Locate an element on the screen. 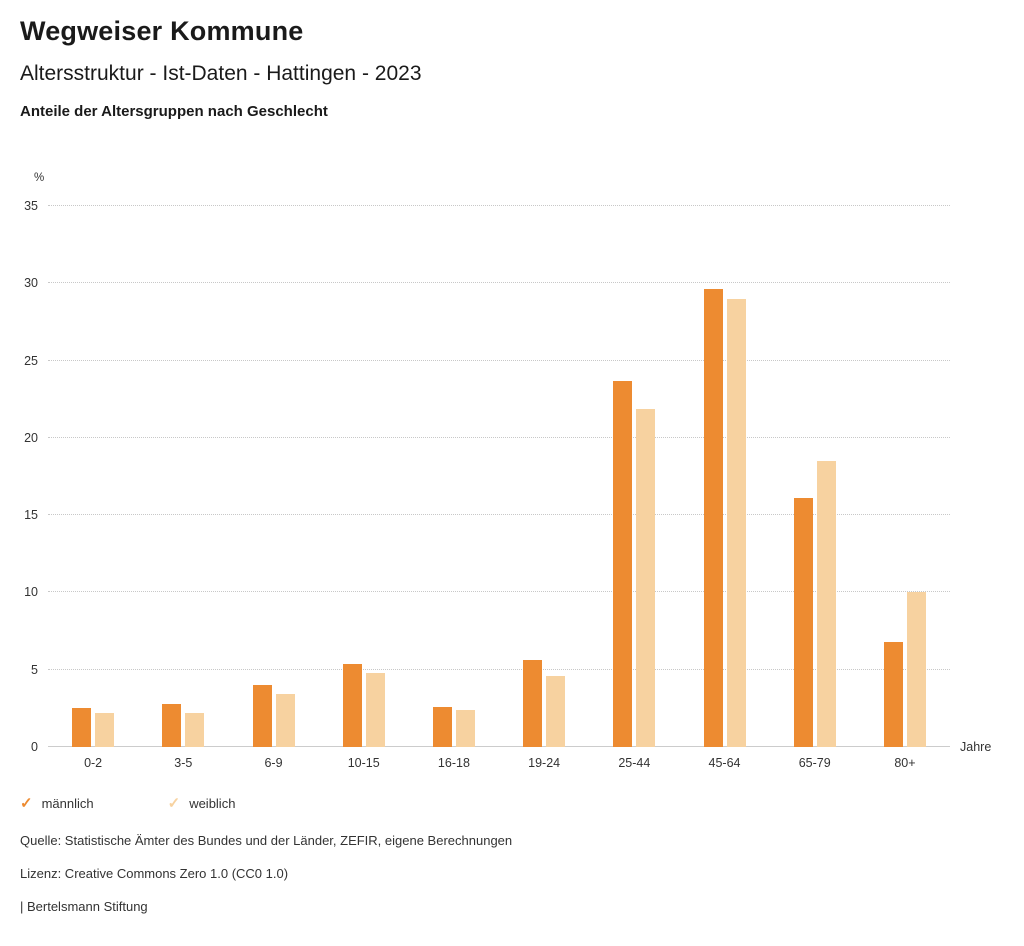 The image size is (1024, 946). y-tick-label: 35 is located at coordinates (31, 206).